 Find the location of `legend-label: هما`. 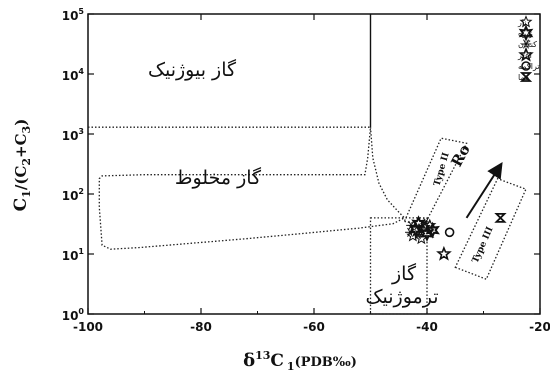

legend-label: هما is located at coordinates (523, 77).